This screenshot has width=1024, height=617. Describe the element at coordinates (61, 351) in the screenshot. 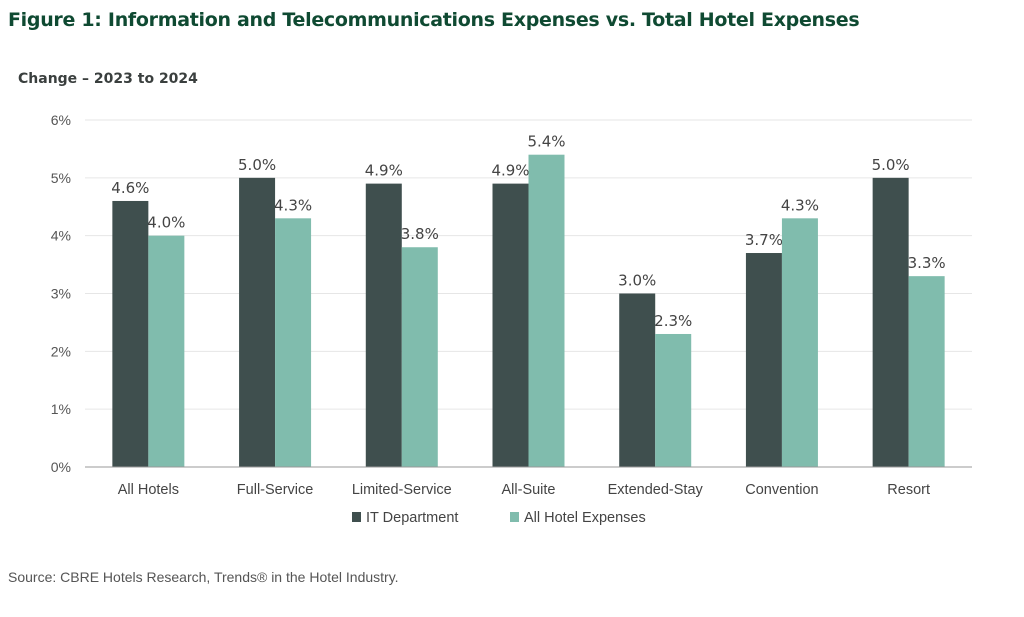

I see `y-tick-label: 2%` at that location.